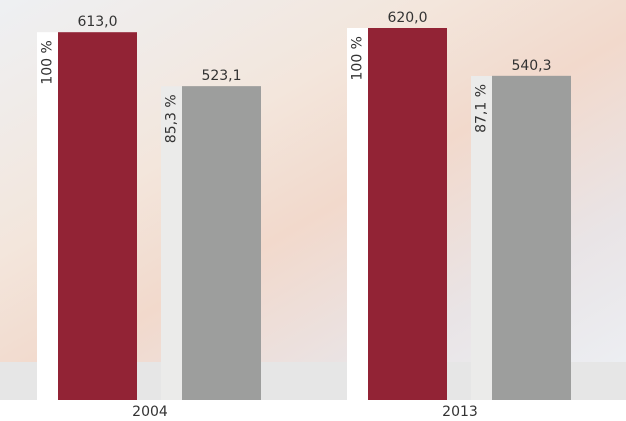  Describe the element at coordinates (97, 22) in the screenshot. I see `value-label: 613,0` at that location.